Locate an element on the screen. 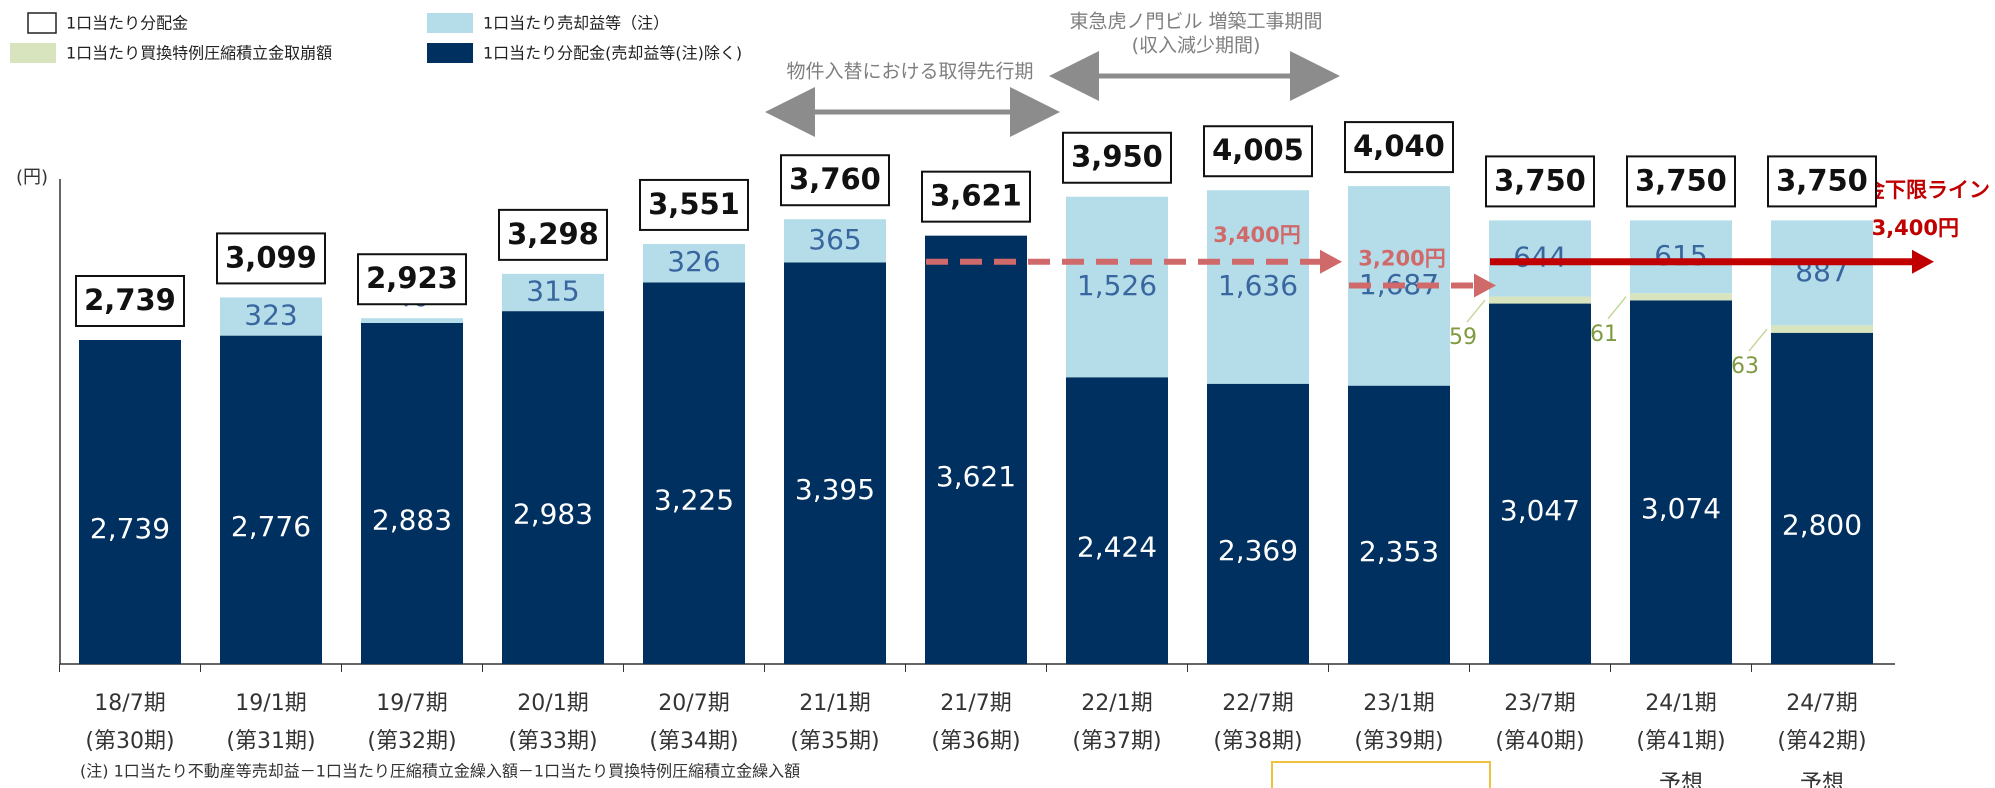  value-label: 2,800 is located at coordinates (1822, 524).